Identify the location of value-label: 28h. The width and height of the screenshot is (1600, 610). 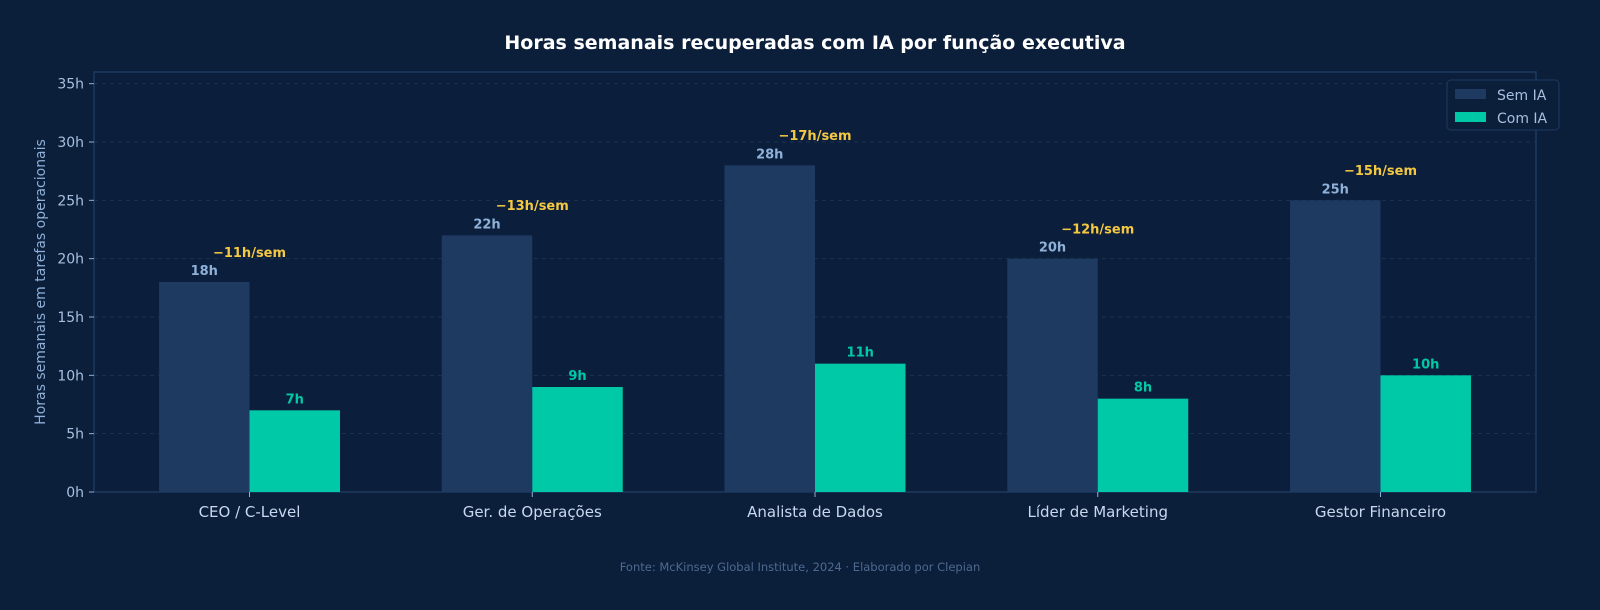
(769, 154).